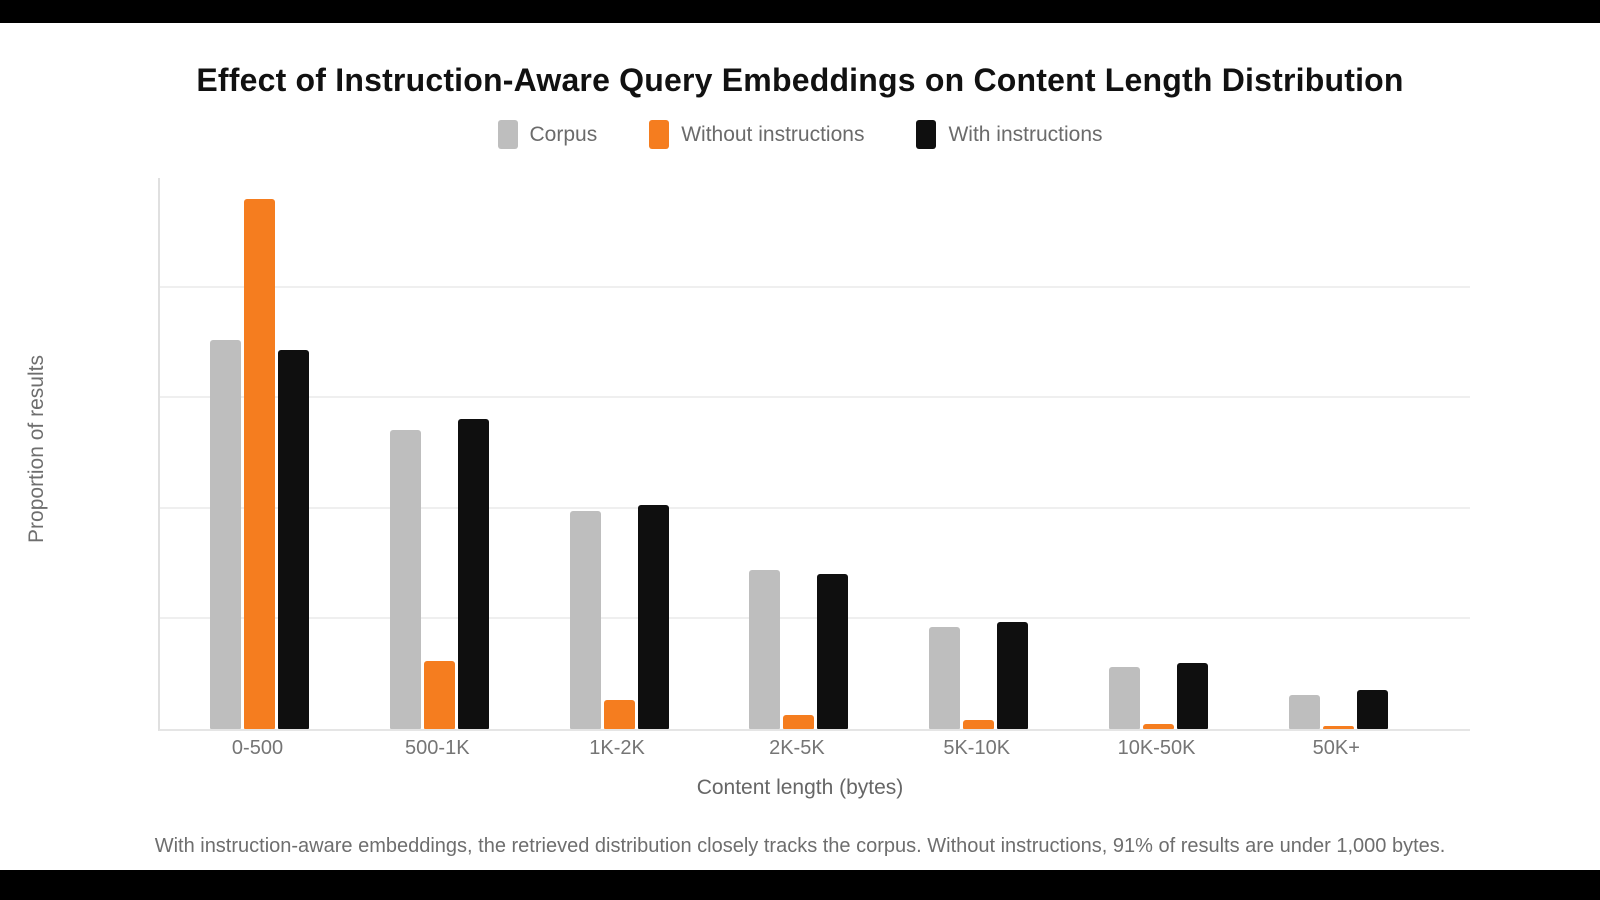 The width and height of the screenshot is (1600, 900). Describe the element at coordinates (1304, 711) in the screenshot. I see `bar-corpus-50K+` at that location.